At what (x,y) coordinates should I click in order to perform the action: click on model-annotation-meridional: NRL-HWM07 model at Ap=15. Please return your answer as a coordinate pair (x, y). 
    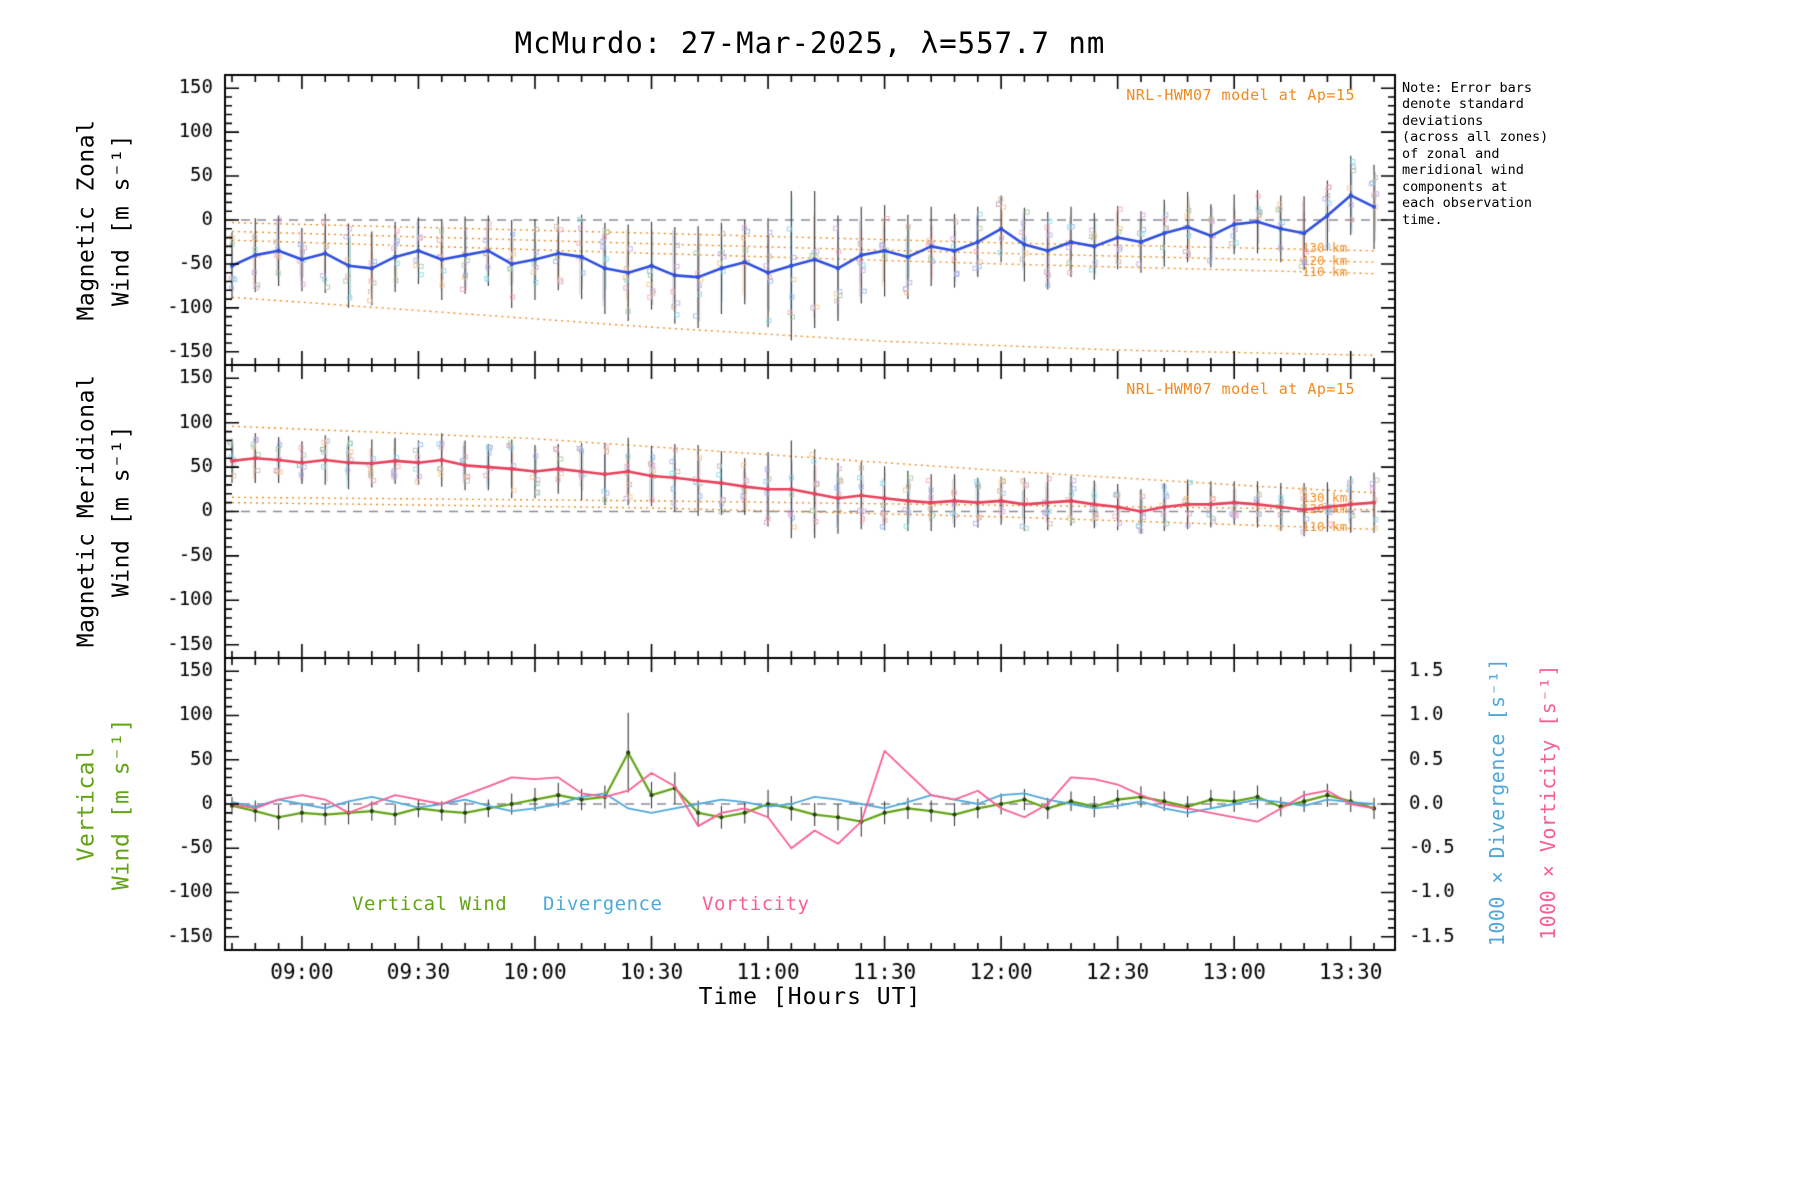
    Looking at the image, I should click on (1240, 389).